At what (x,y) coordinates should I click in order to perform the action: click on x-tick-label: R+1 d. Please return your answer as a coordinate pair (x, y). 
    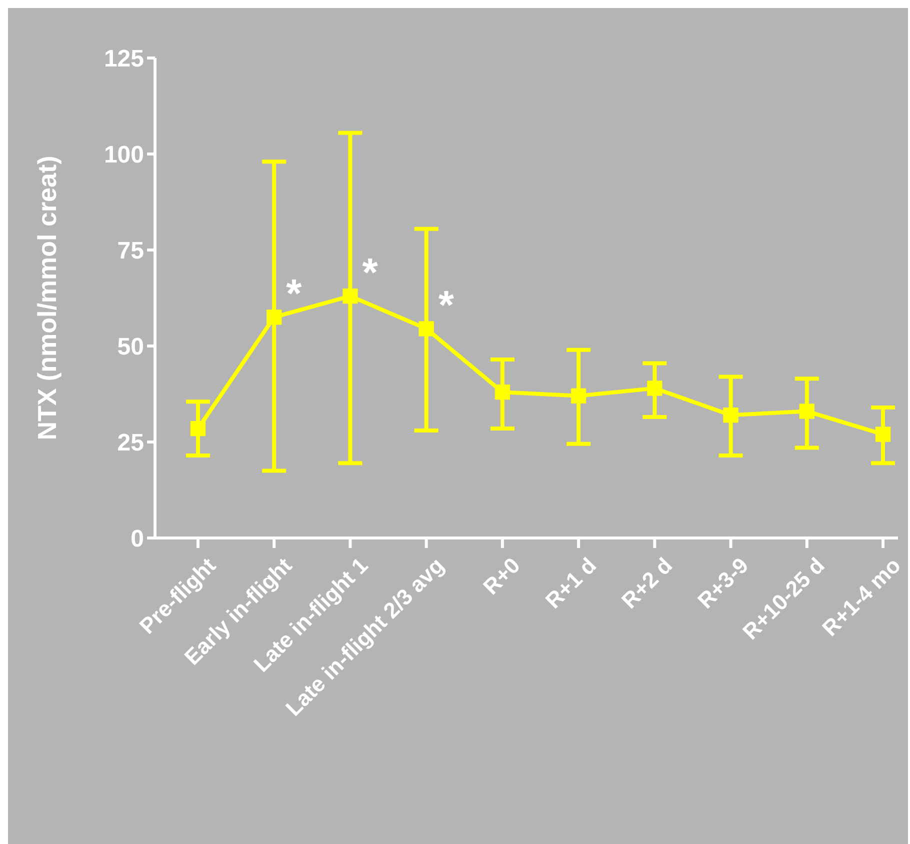
    Looking at the image, I should click on (570, 583).